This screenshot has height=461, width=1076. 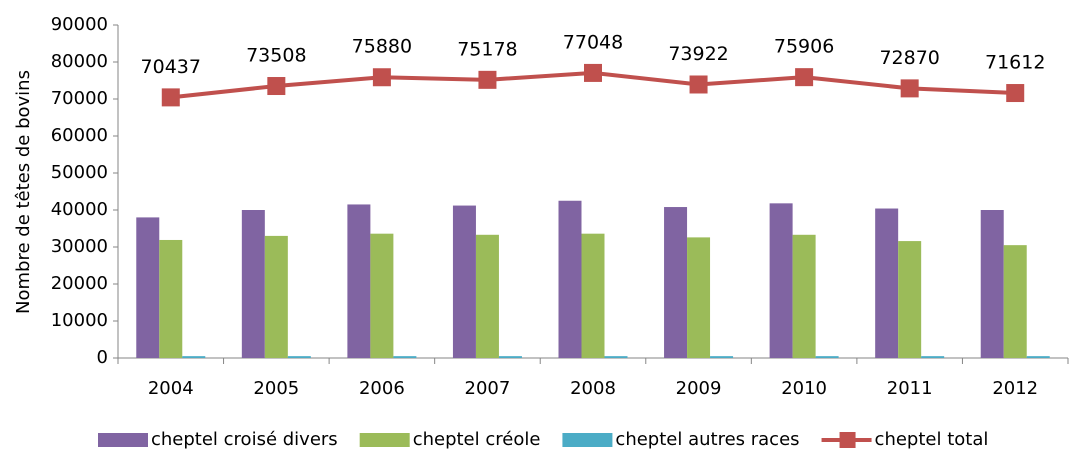 What do you see at coordinates (23, 192) in the screenshot?
I see `y-axis-label: Nombre de têtes de bovins` at bounding box center [23, 192].